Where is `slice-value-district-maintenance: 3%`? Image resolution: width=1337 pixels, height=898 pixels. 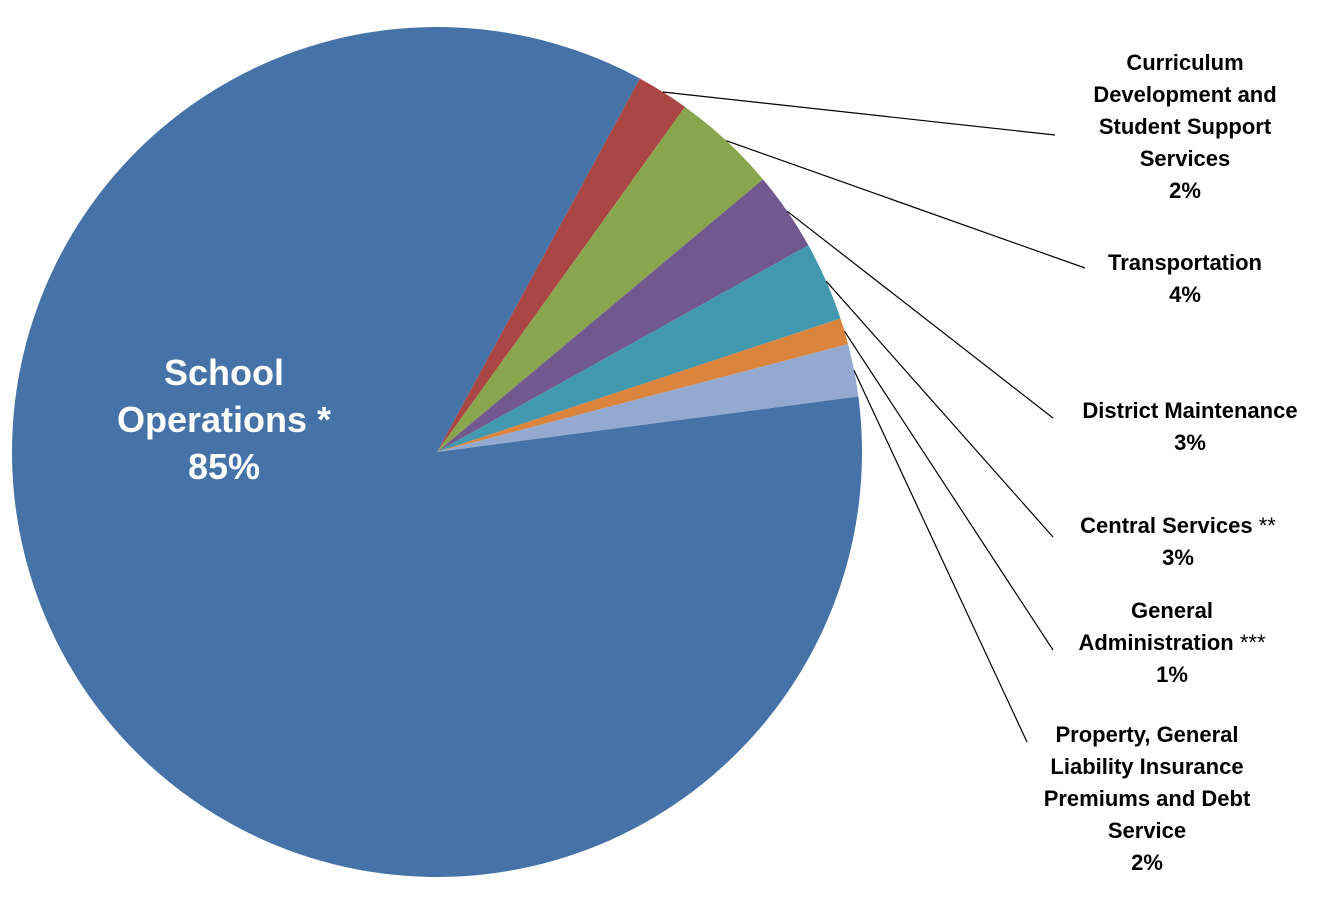
slice-value-district-maintenance: 3% is located at coordinates (1190, 442).